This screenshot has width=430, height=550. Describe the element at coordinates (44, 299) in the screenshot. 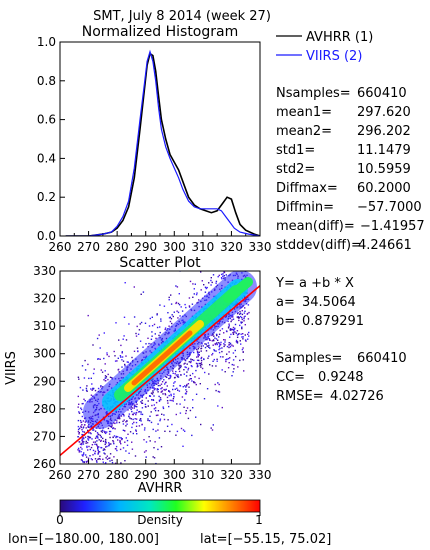

I see `scatter-y-tick-label: 320` at that location.